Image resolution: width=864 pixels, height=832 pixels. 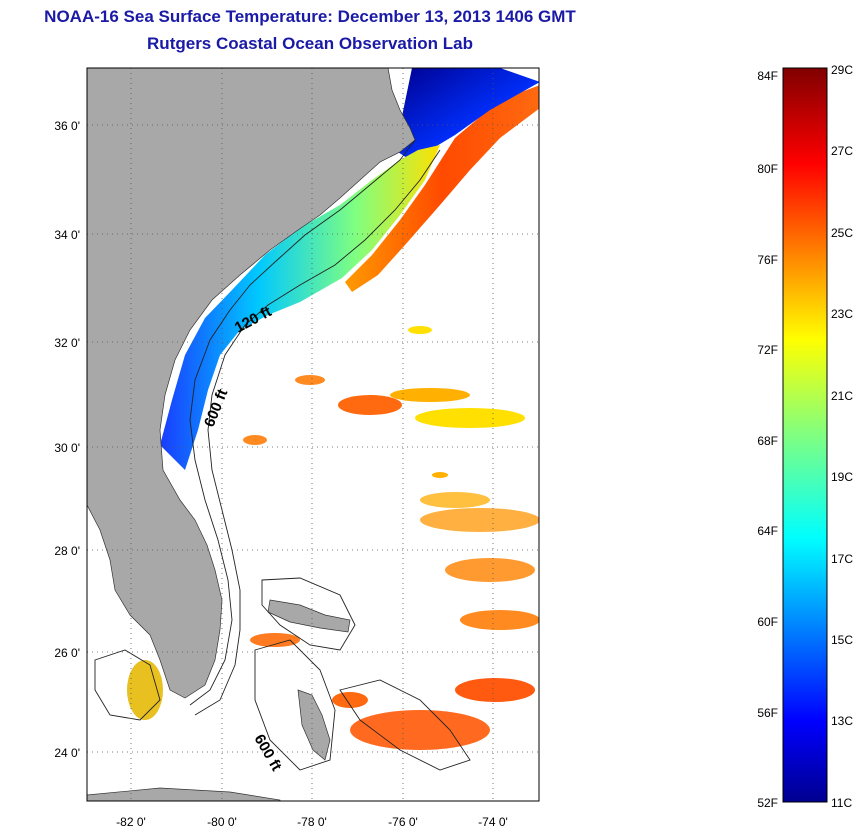 What do you see at coordinates (767, 531) in the screenshot?
I see `f-label: 64F` at bounding box center [767, 531].